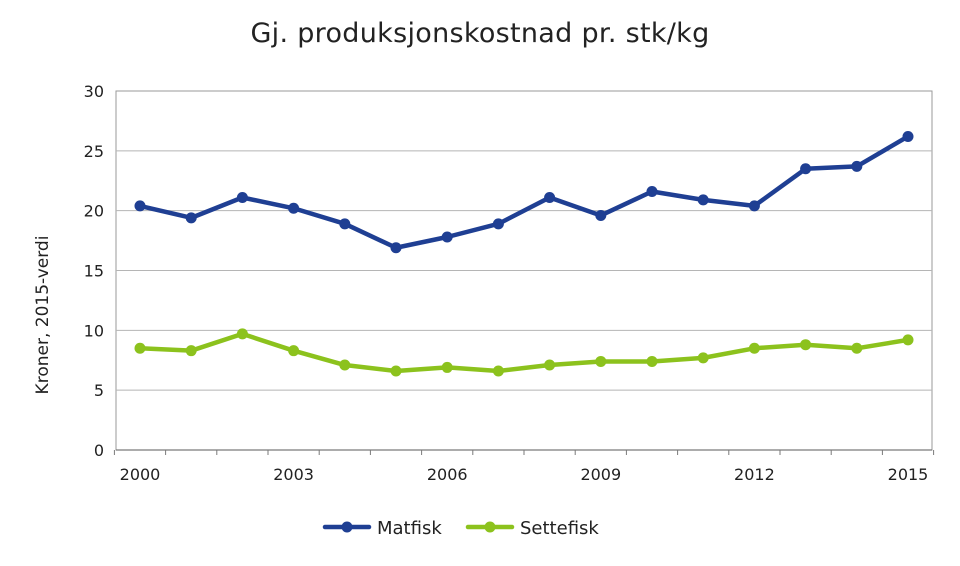 This screenshot has height=566, width=960. I want to click on legend-marker-settefisk, so click(490, 527).